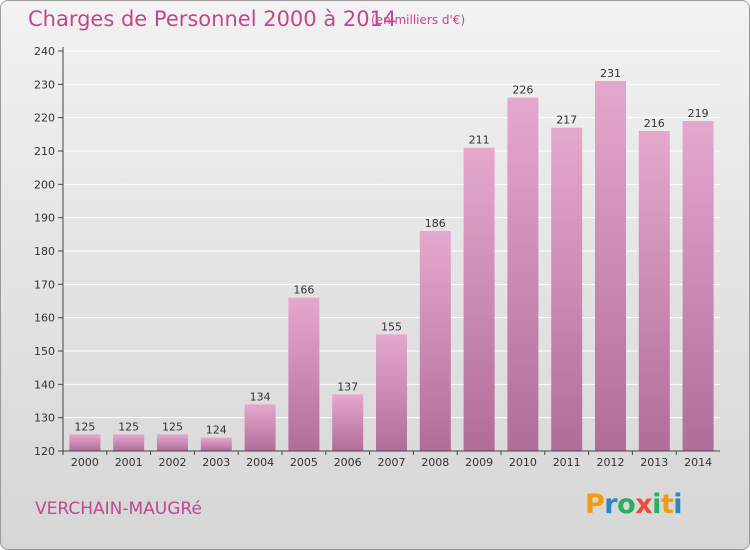  Describe the element at coordinates (84, 426) in the screenshot. I see `data-label-2000: 125` at that location.